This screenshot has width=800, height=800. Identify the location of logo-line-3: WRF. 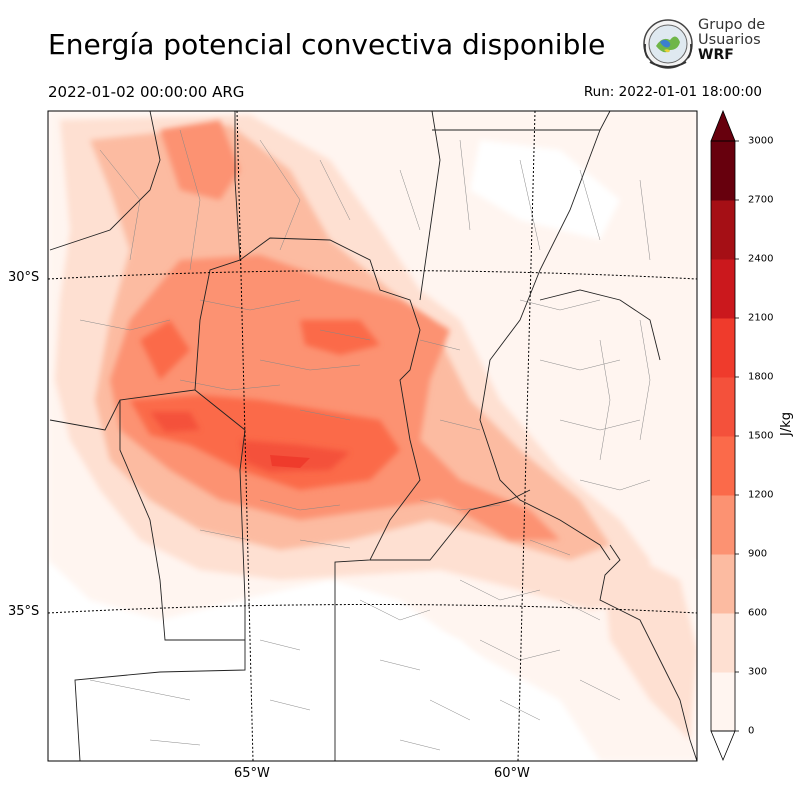
(716, 55).